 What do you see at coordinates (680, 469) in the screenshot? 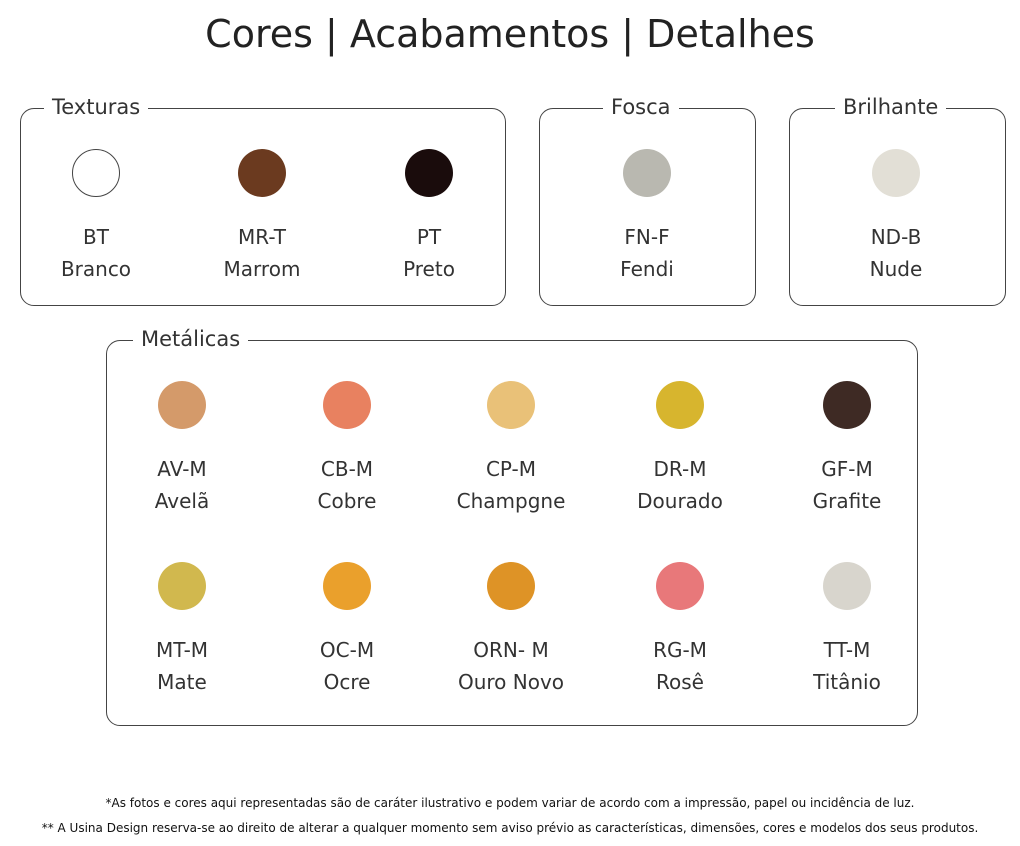
I see `color-code: DR-M` at bounding box center [680, 469].